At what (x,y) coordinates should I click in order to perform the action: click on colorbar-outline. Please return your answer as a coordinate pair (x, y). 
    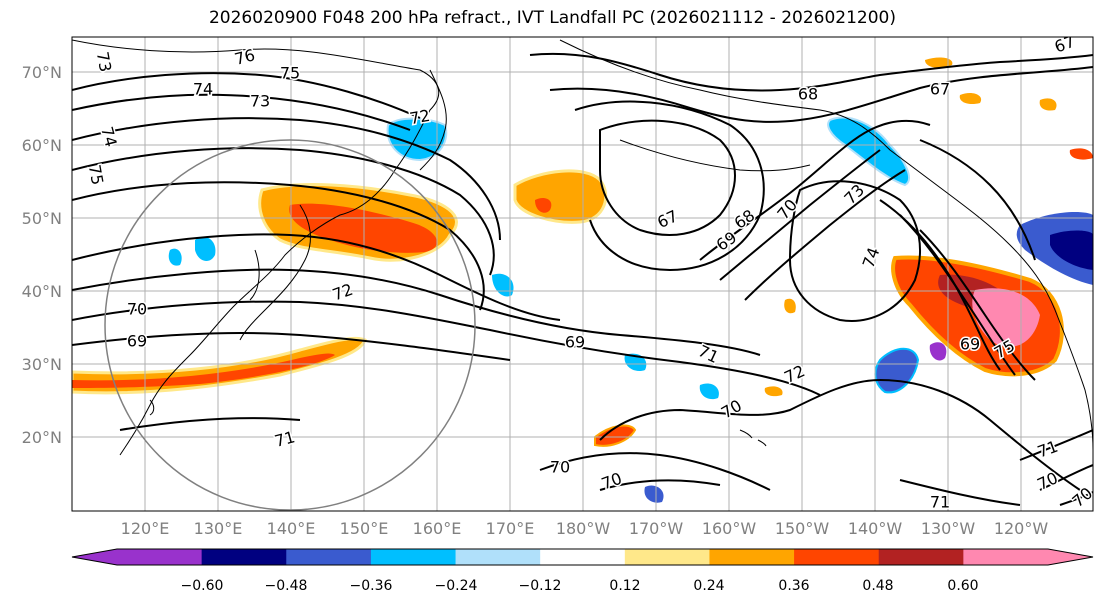
    Looking at the image, I should click on (582, 557).